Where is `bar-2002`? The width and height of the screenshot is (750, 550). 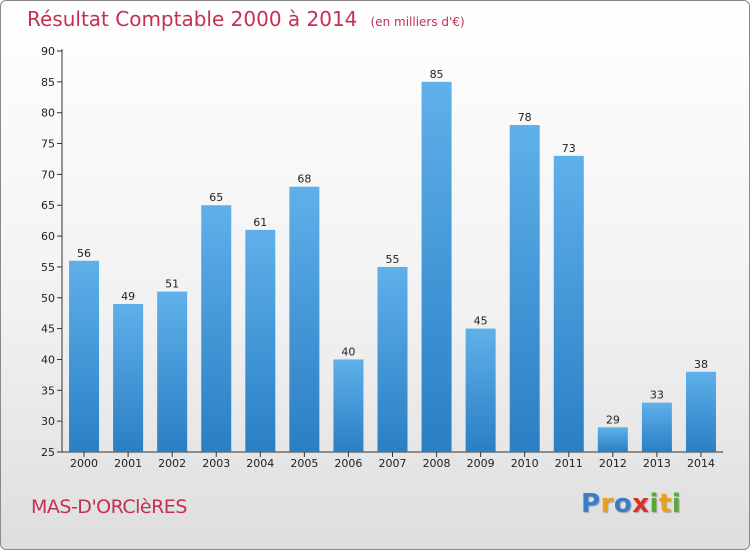 bar-2002 is located at coordinates (172, 371).